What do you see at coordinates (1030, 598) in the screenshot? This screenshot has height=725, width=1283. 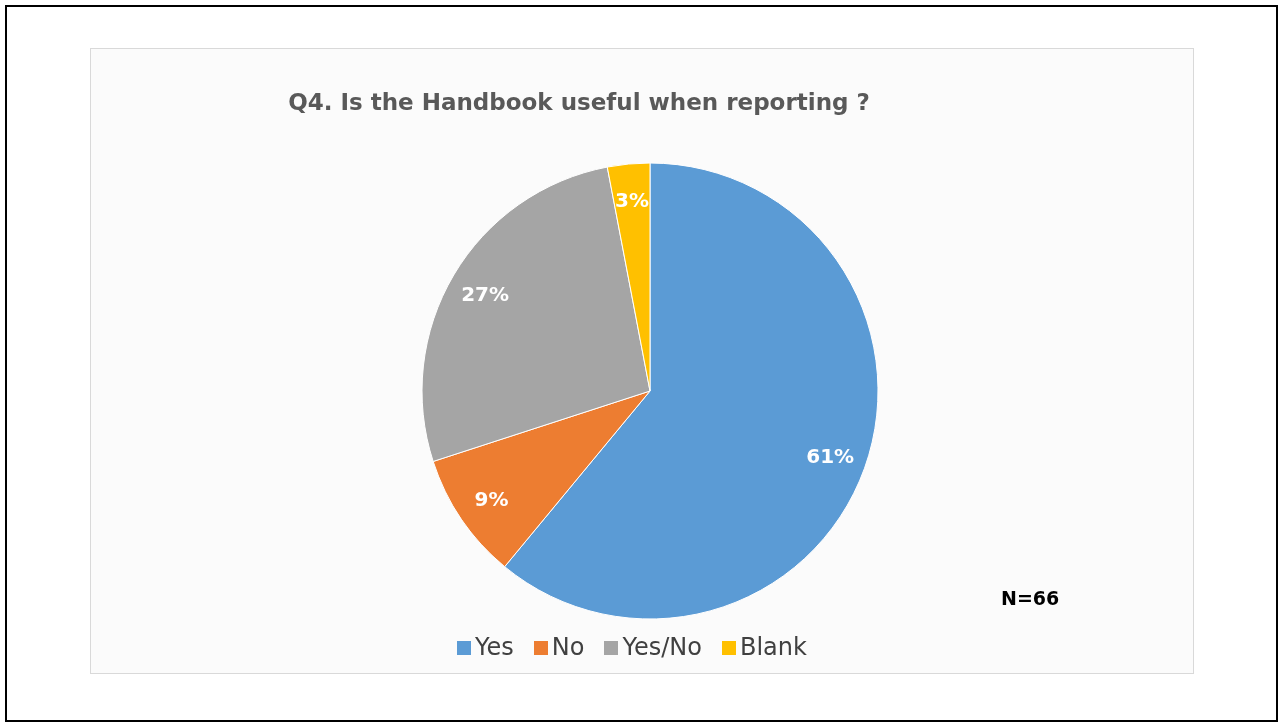 I see `text: N=66` at bounding box center [1030, 598].